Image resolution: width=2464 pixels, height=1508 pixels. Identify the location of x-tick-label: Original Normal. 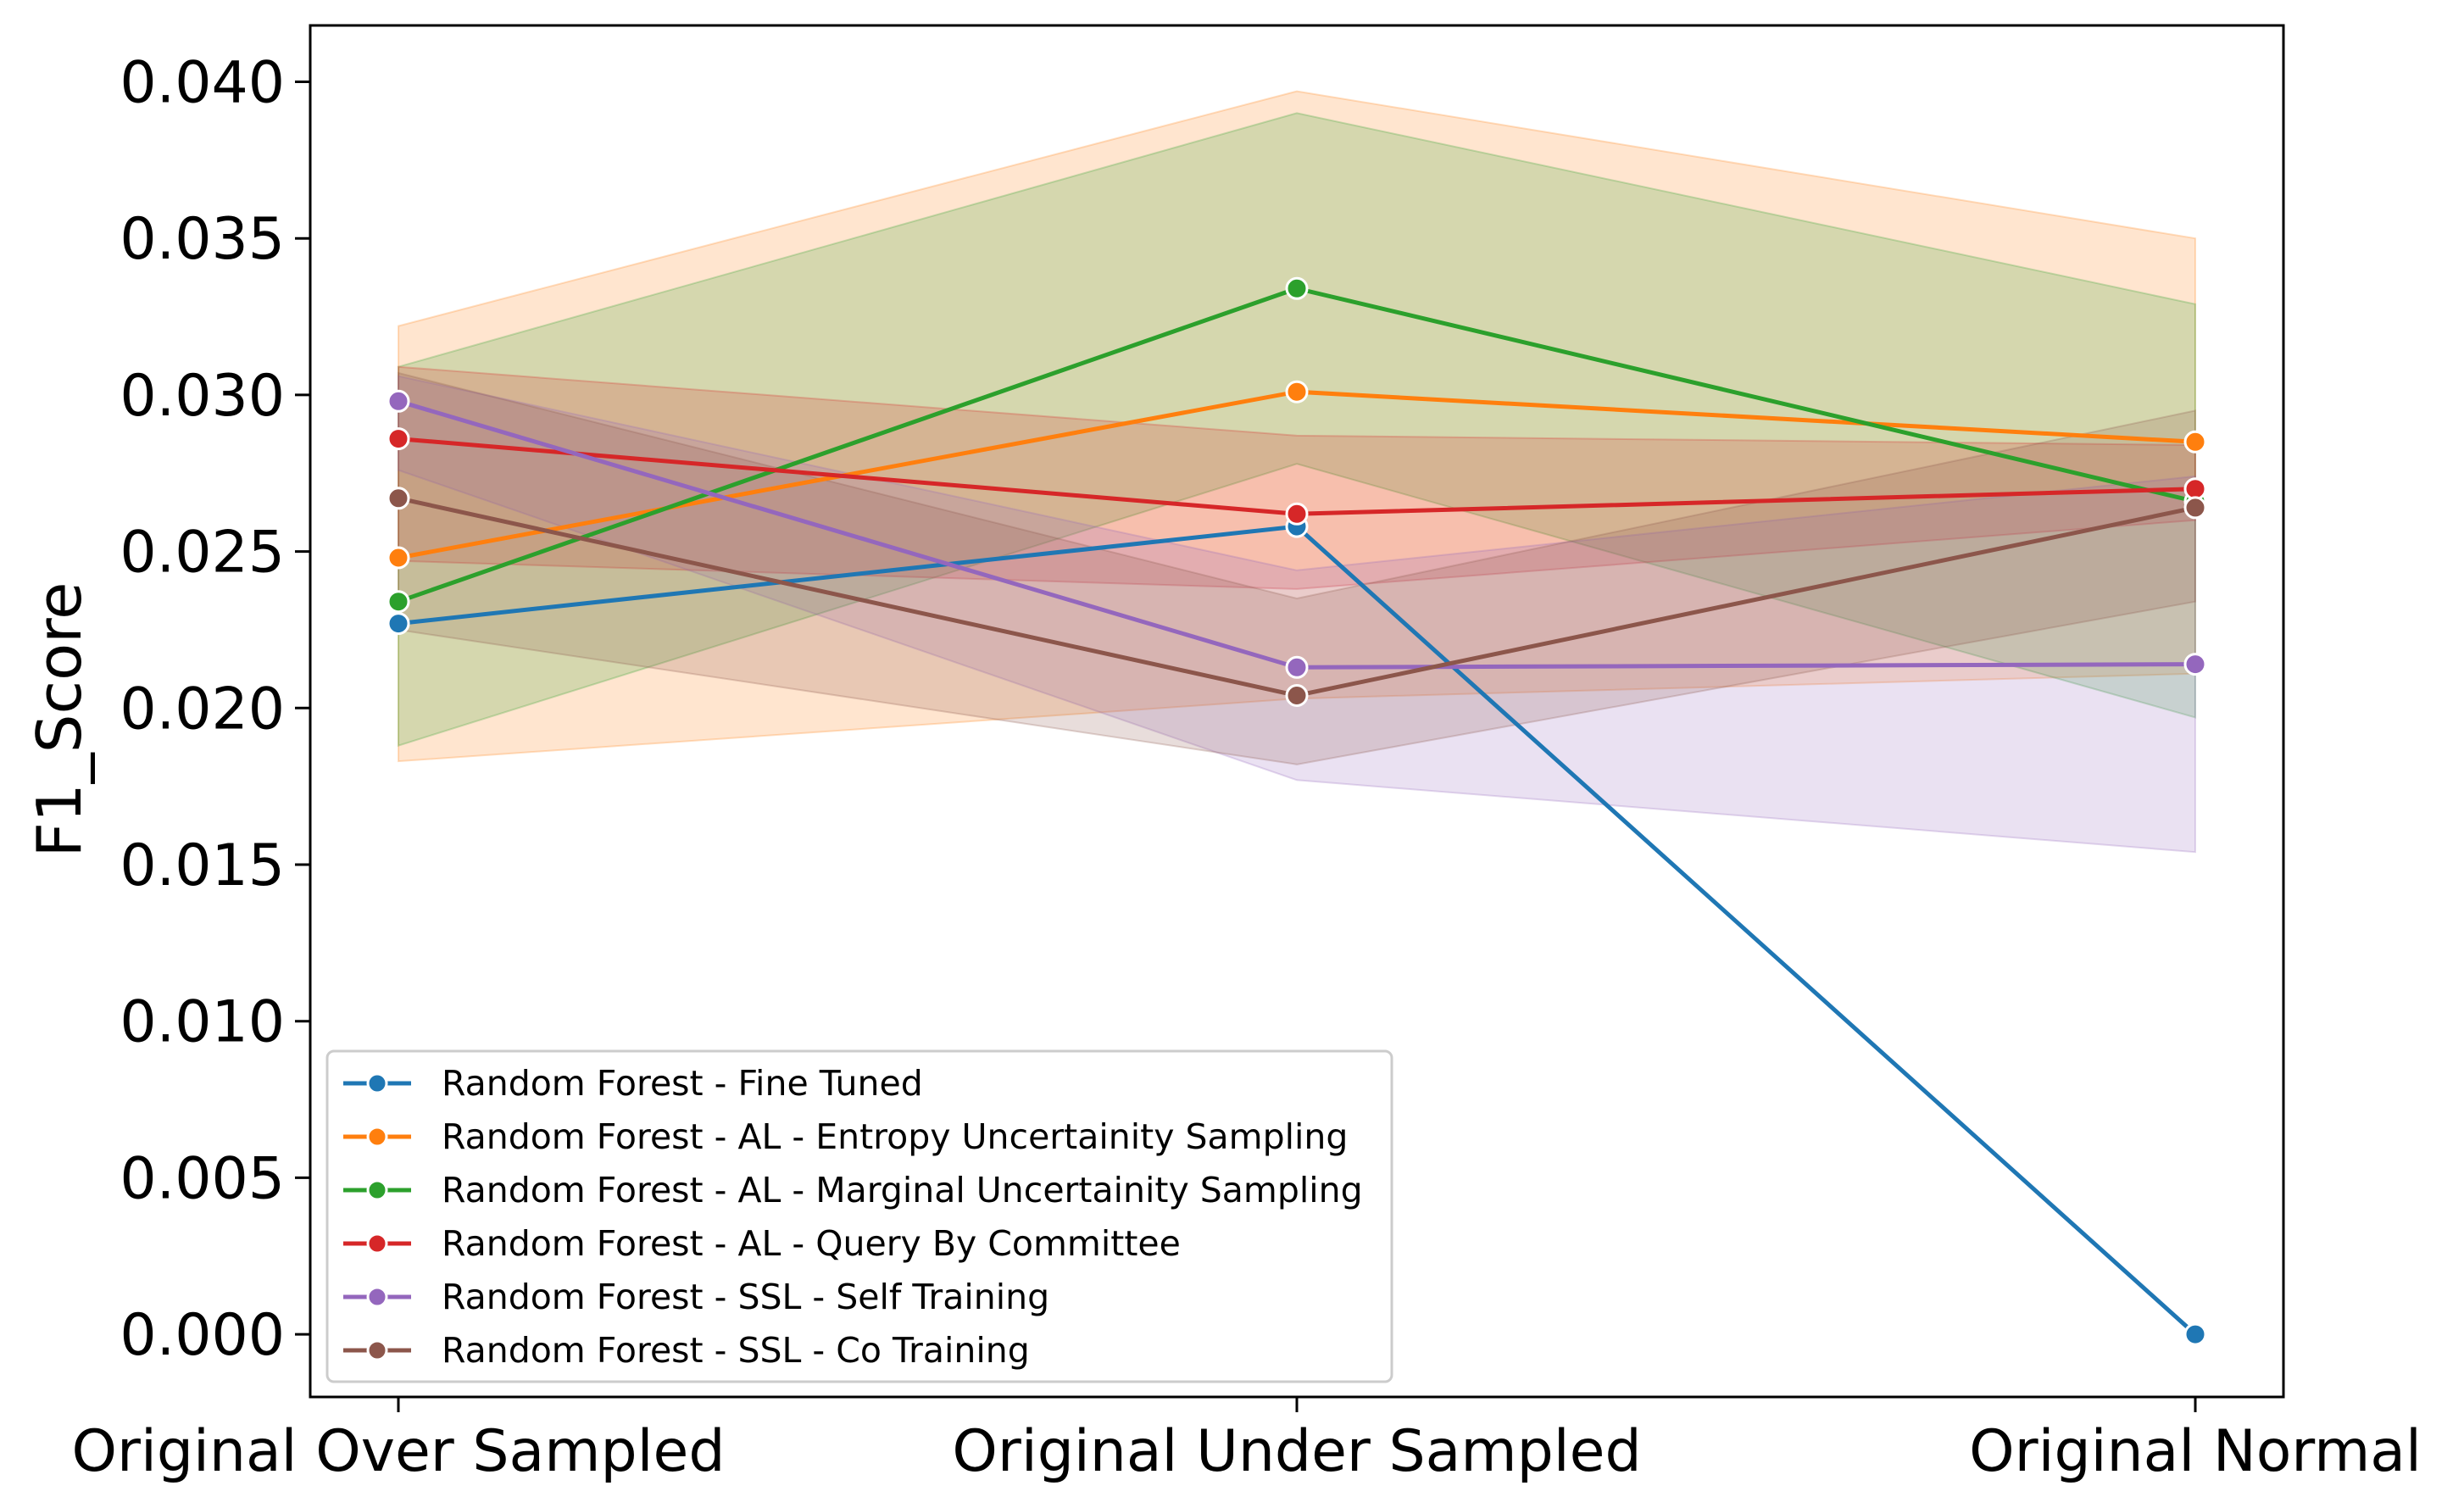
(2196, 1451).